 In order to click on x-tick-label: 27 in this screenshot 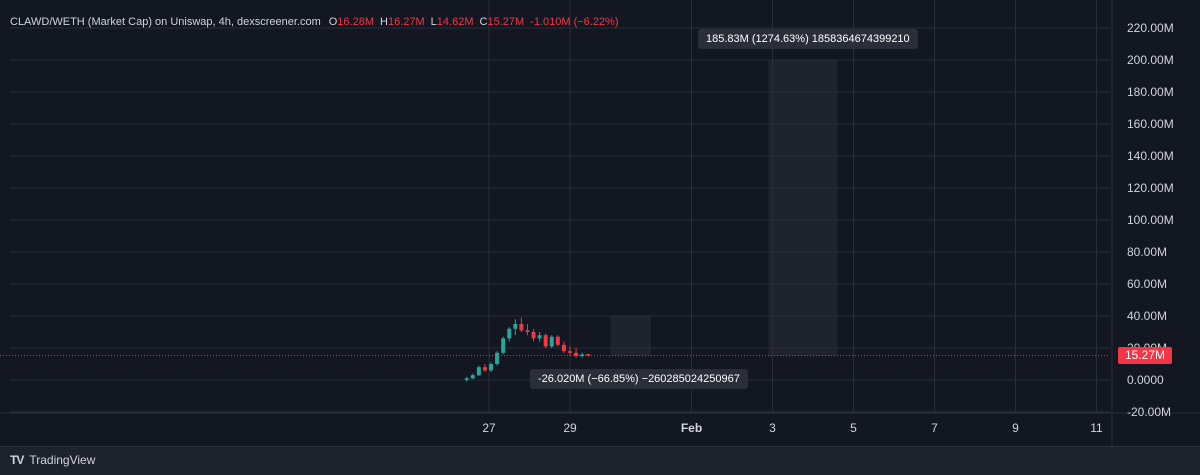, I will do `click(489, 428)`.